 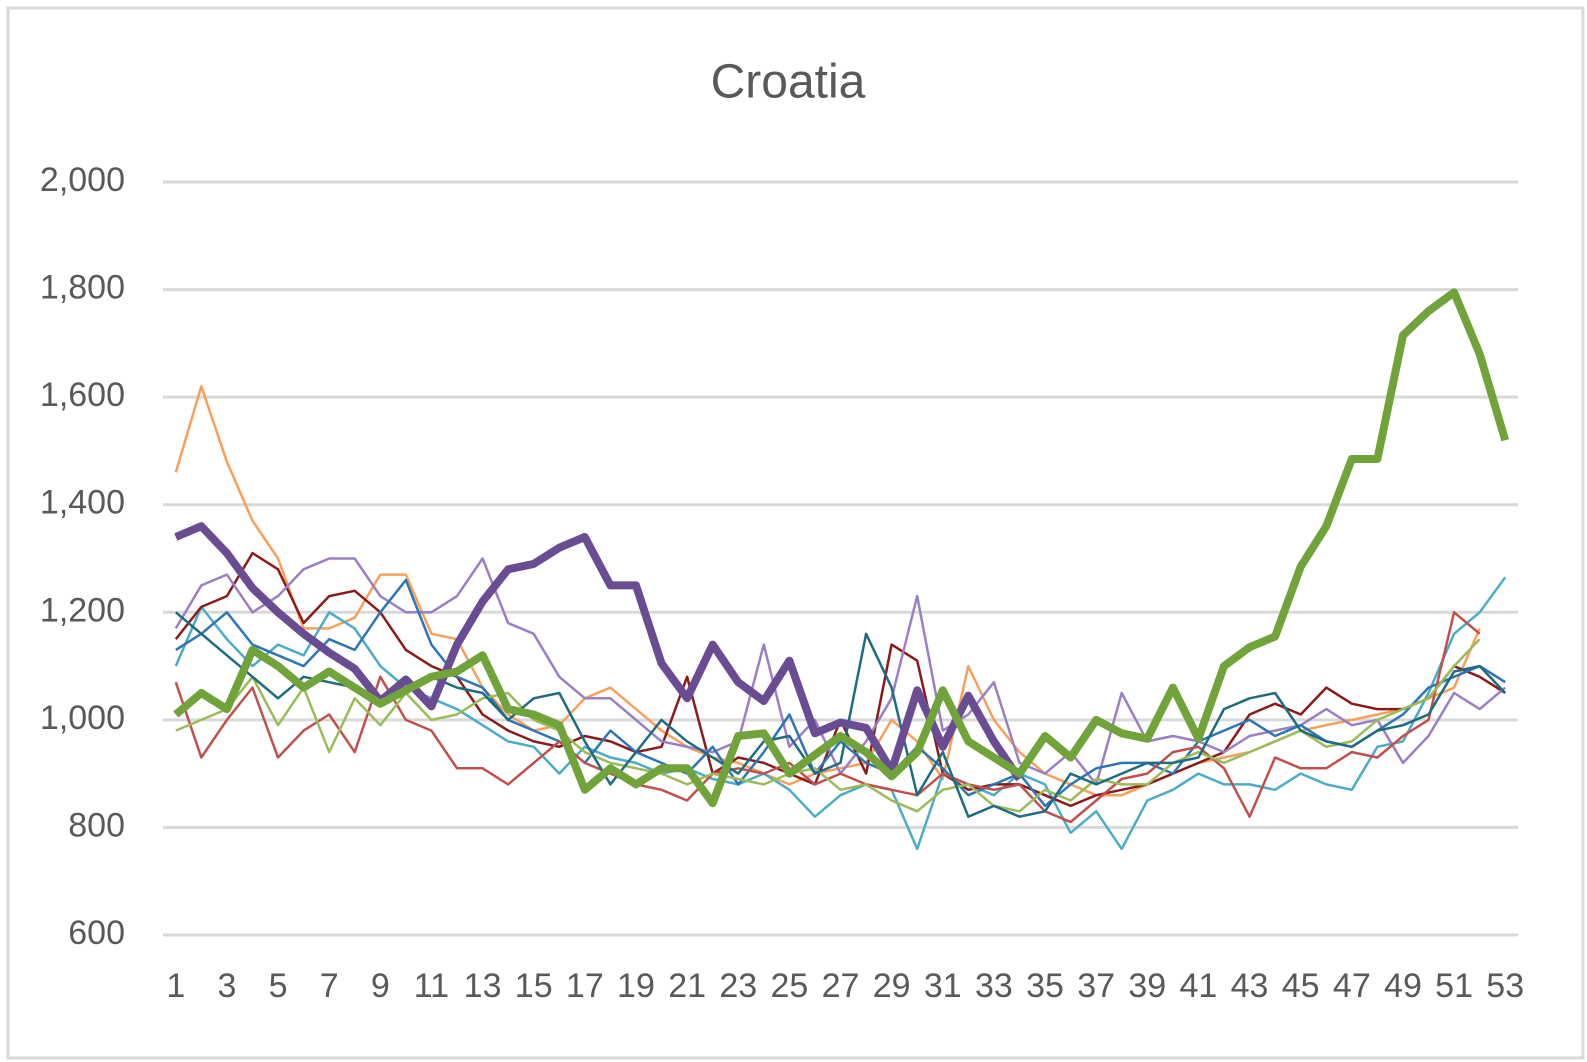 What do you see at coordinates (329, 986) in the screenshot?
I see `x-tick-label: 7` at bounding box center [329, 986].